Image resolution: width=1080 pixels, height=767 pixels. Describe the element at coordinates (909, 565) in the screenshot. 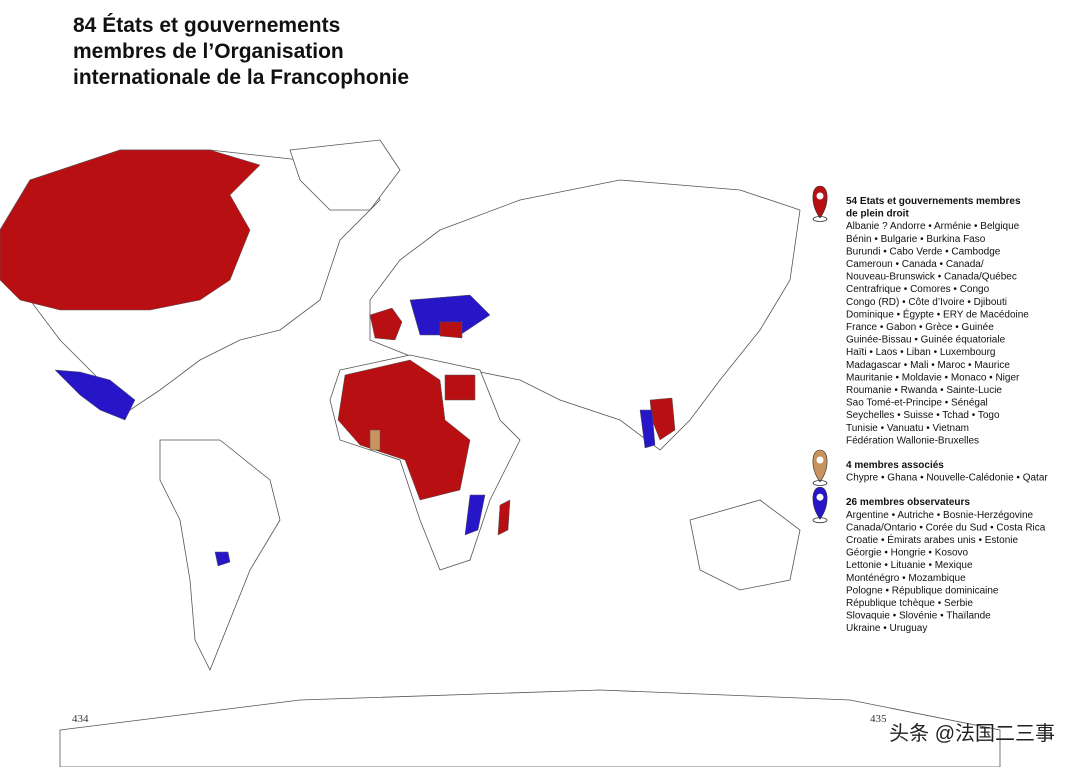

I see `legend-line: Lettonie • Lituanie • Mexique` at that location.